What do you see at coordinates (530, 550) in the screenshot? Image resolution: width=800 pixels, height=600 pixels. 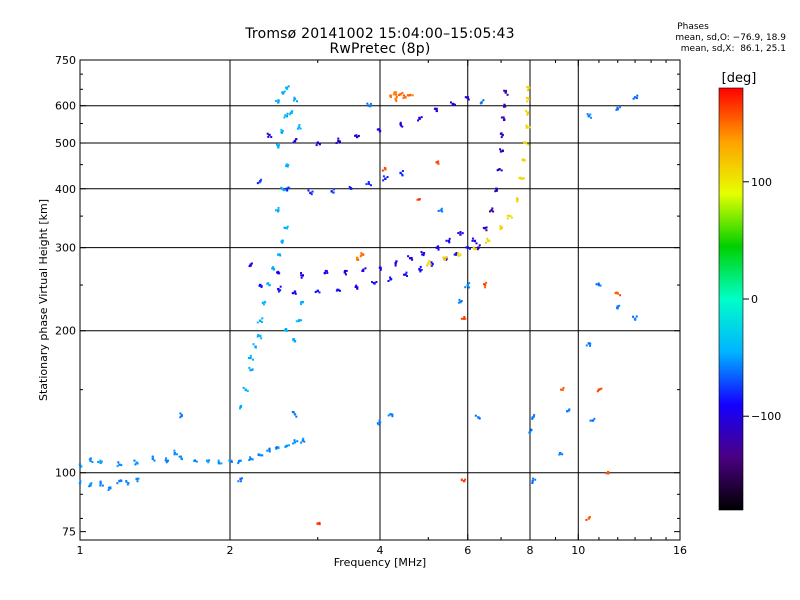 I see `x-tick-label: 8` at bounding box center [530, 550].